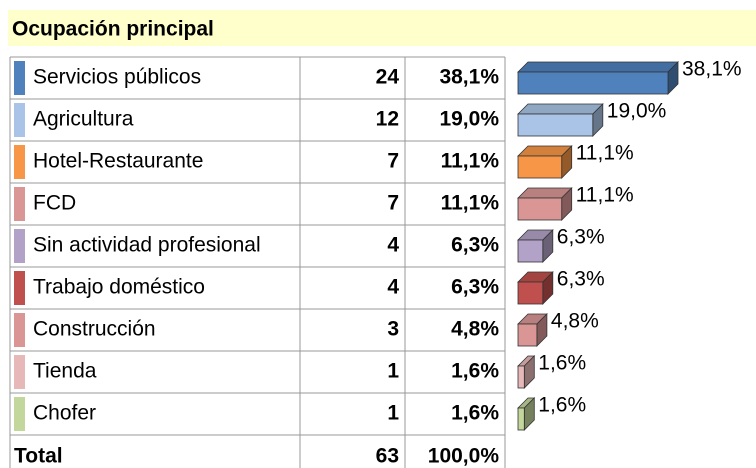 This screenshot has width=756, height=468. Describe the element at coordinates (575, 321) in the screenshot. I see `bar-value-label: 4,8%` at that location.